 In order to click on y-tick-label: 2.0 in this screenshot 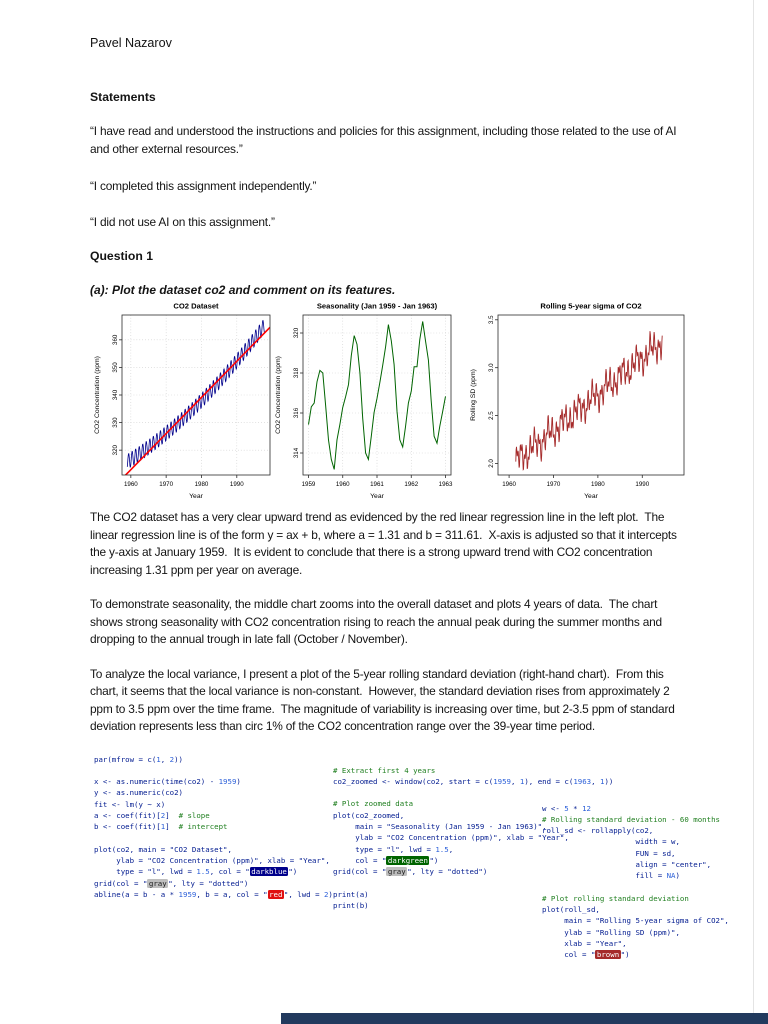, I will do `click(491, 463)`.